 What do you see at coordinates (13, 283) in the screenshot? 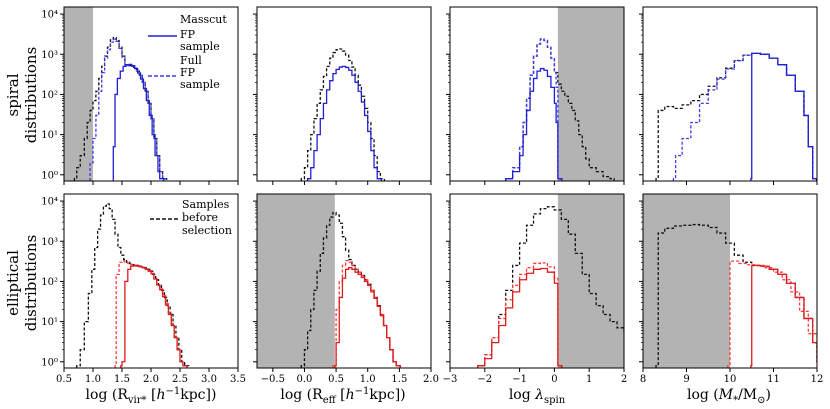
I see `row-label-elliptical-1: elliptical` at bounding box center [13, 283].